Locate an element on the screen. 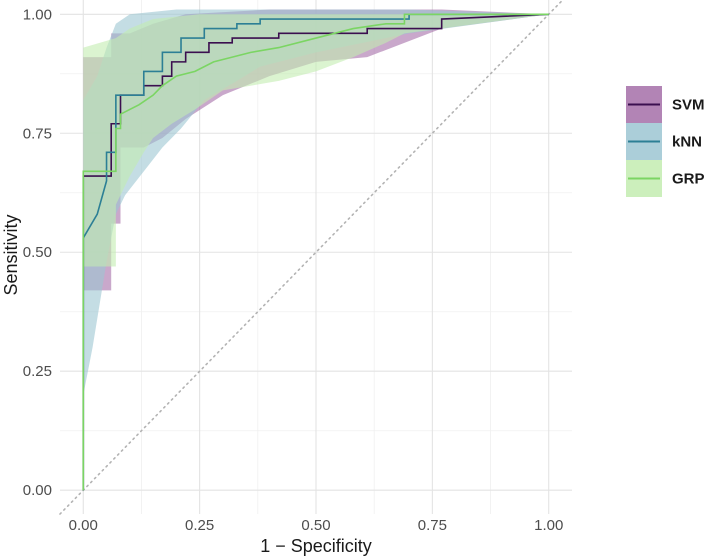  y-tick-label: 0.25 is located at coordinates (37, 371).